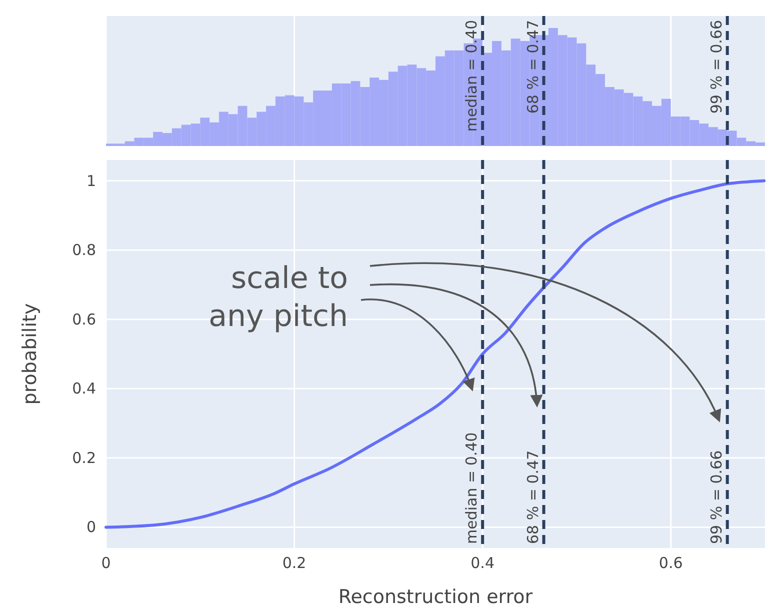 This screenshot has width=769, height=611. Describe the element at coordinates (278, 297) in the screenshot. I see `annotation: scale to any pitch` at that location.